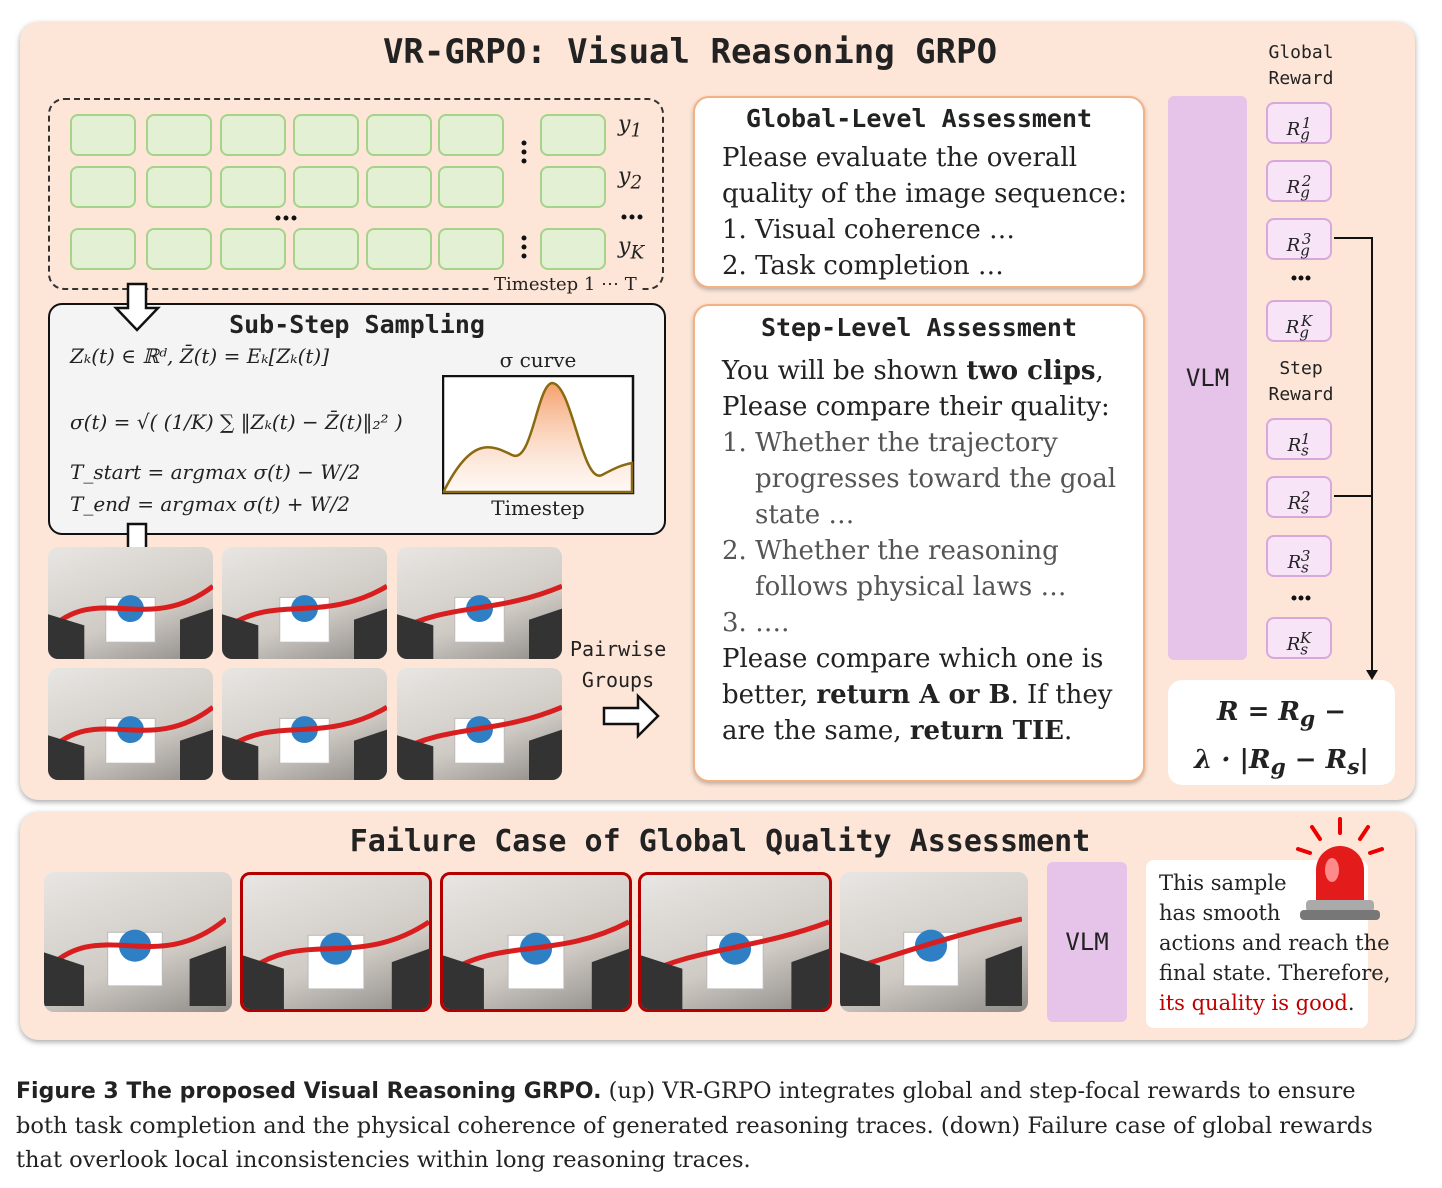 The width and height of the screenshot is (1442, 1188). What do you see at coordinates (1299, 497) in the screenshot?
I see `badge: Rs2` at bounding box center [1299, 497].